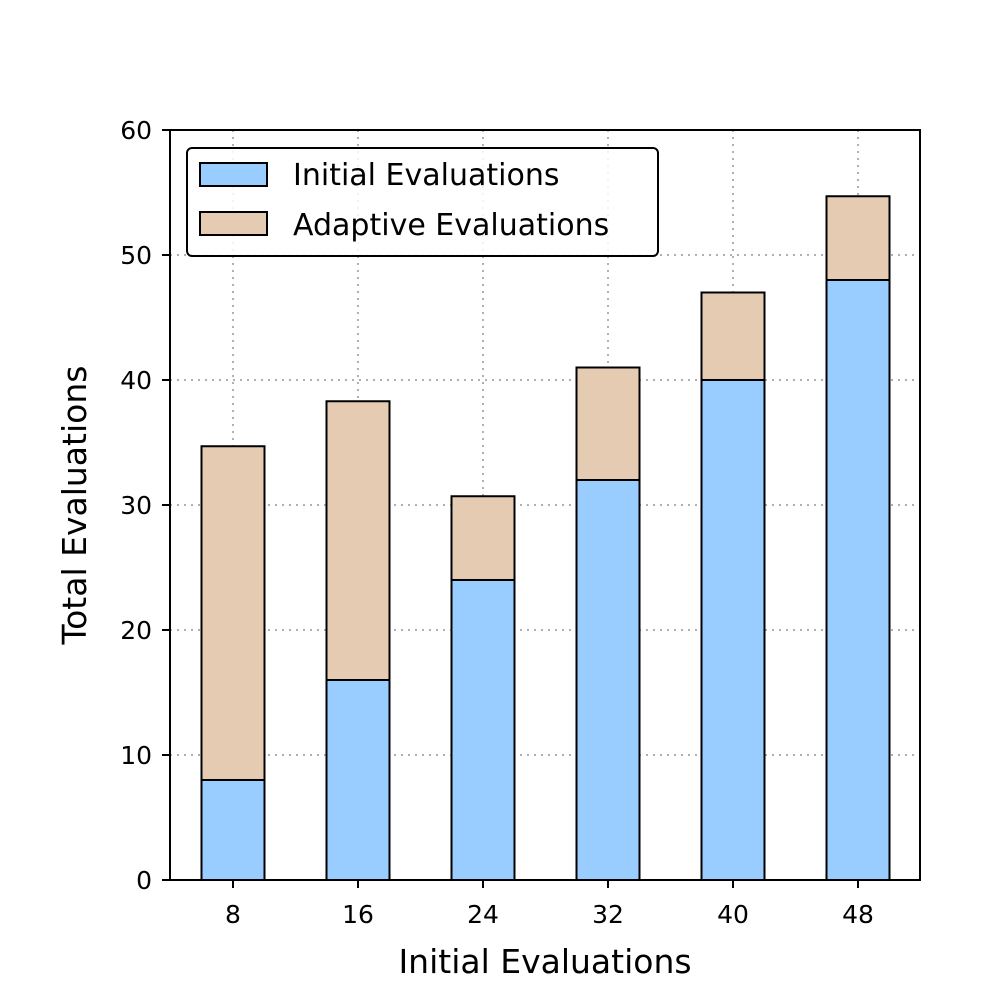  I want to click on y-tick-label: 20, so click(136, 630).